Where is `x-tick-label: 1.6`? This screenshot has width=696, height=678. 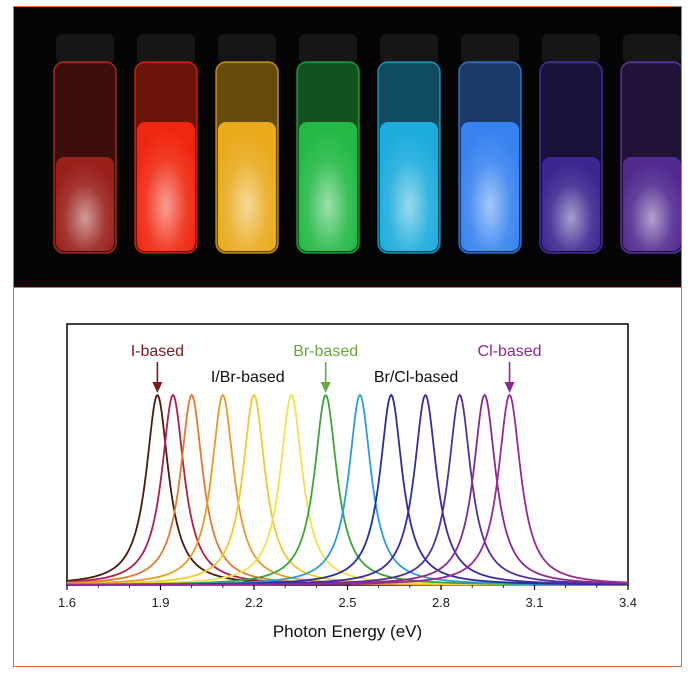 x-tick-label: 1.6 is located at coordinates (67, 602).